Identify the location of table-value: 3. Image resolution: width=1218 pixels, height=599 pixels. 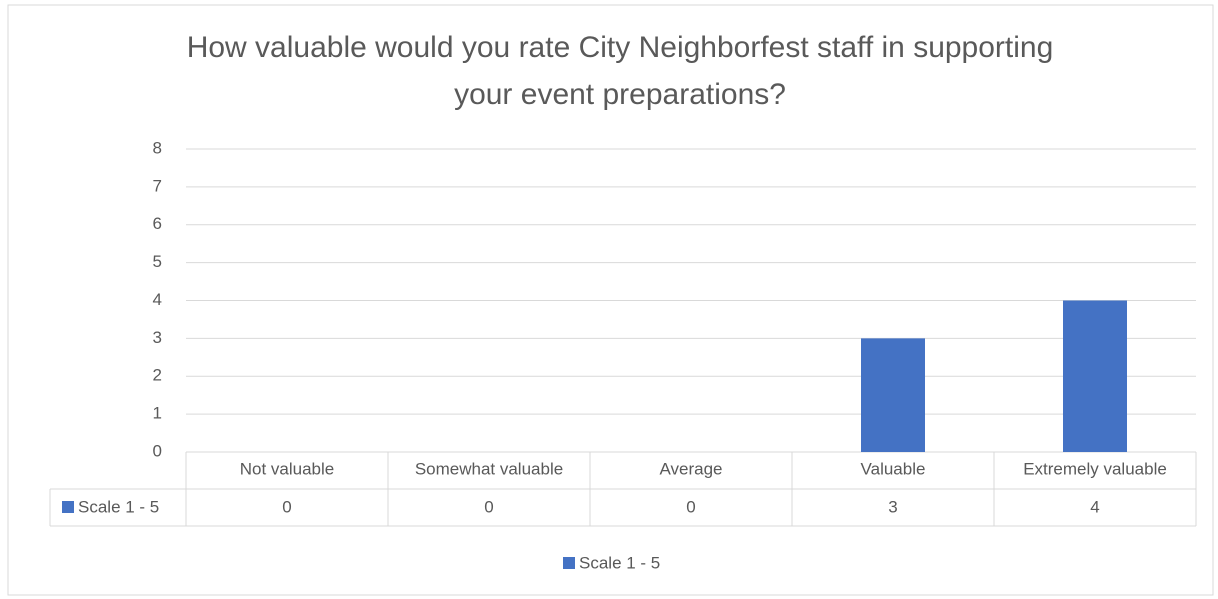
(892, 506).